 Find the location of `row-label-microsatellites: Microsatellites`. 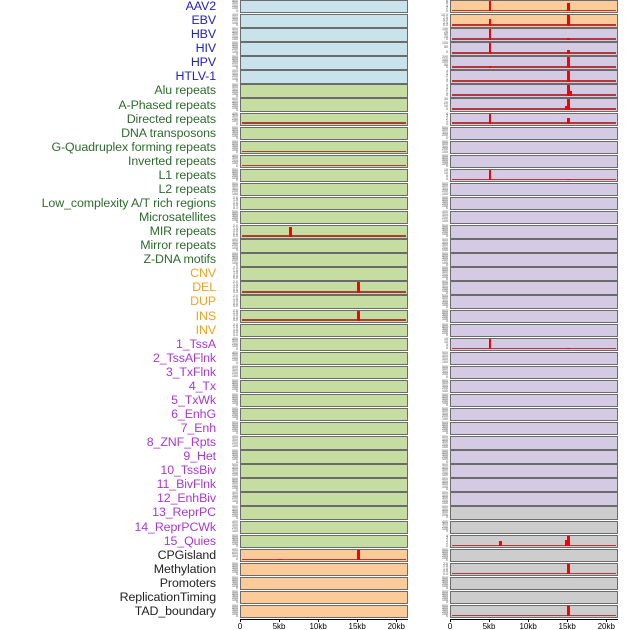

row-label-microsatellites: Microsatellites is located at coordinates (177, 217).